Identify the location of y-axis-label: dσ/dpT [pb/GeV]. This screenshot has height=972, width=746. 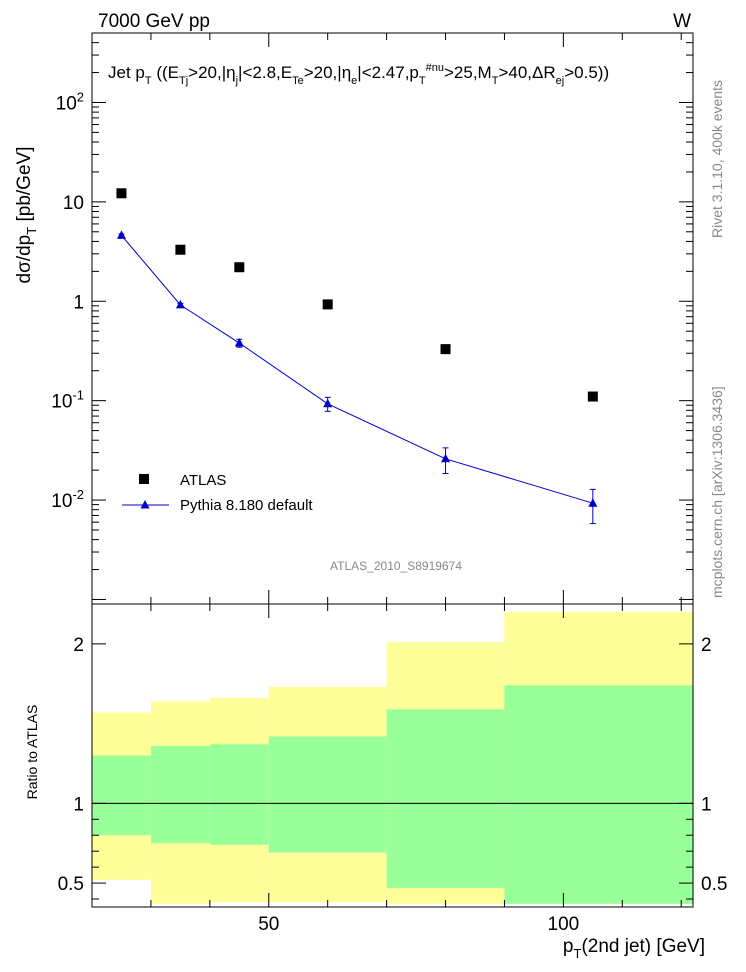
(26, 215).